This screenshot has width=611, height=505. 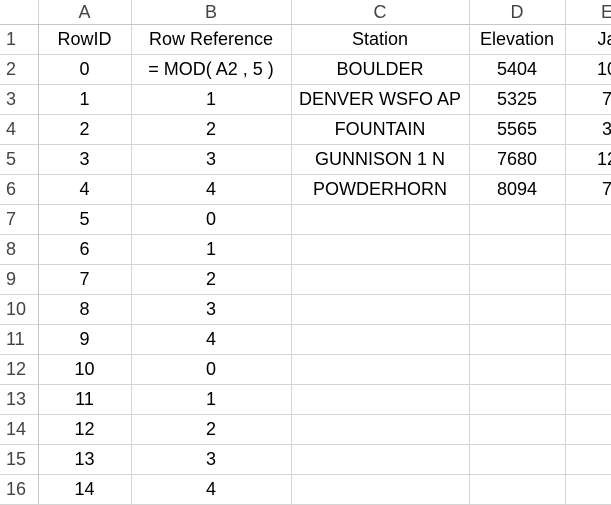 I want to click on column-header-a: A, so click(x=85, y=12).